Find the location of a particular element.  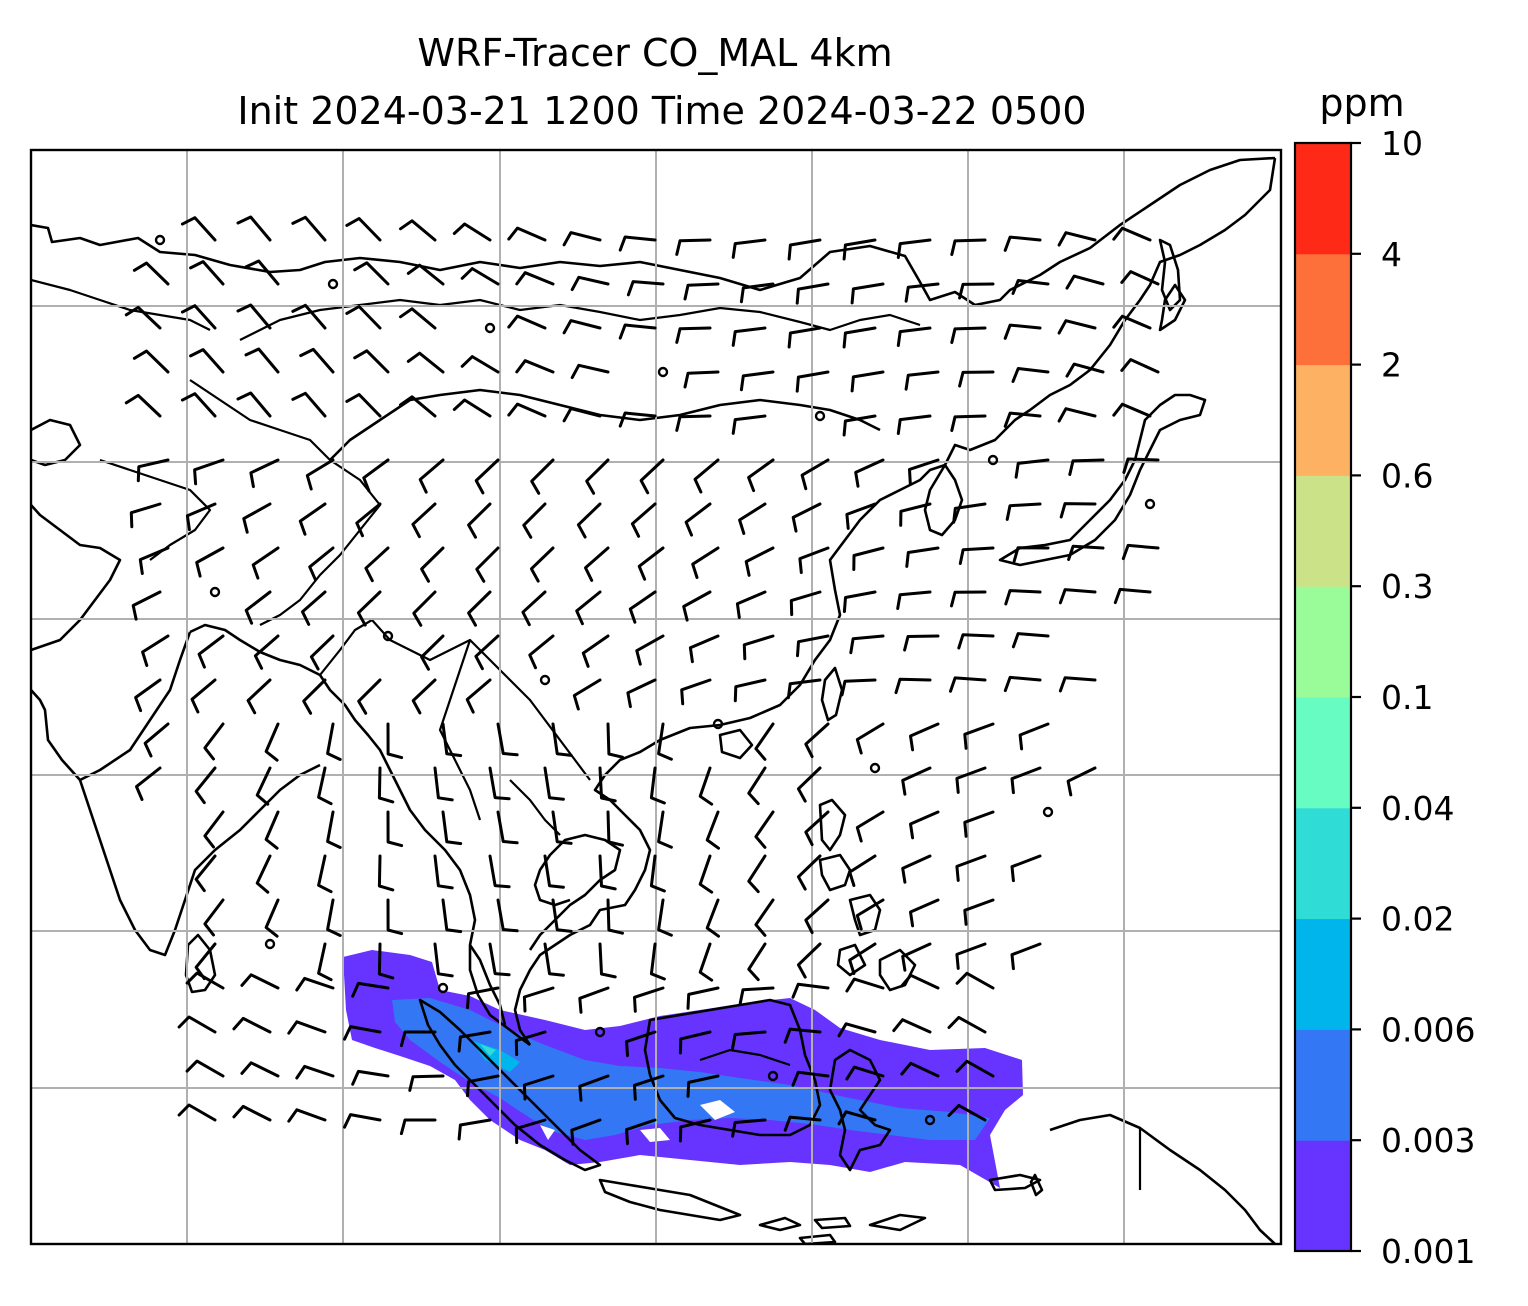

coast-malay-peninsula is located at coordinates (487, 985).